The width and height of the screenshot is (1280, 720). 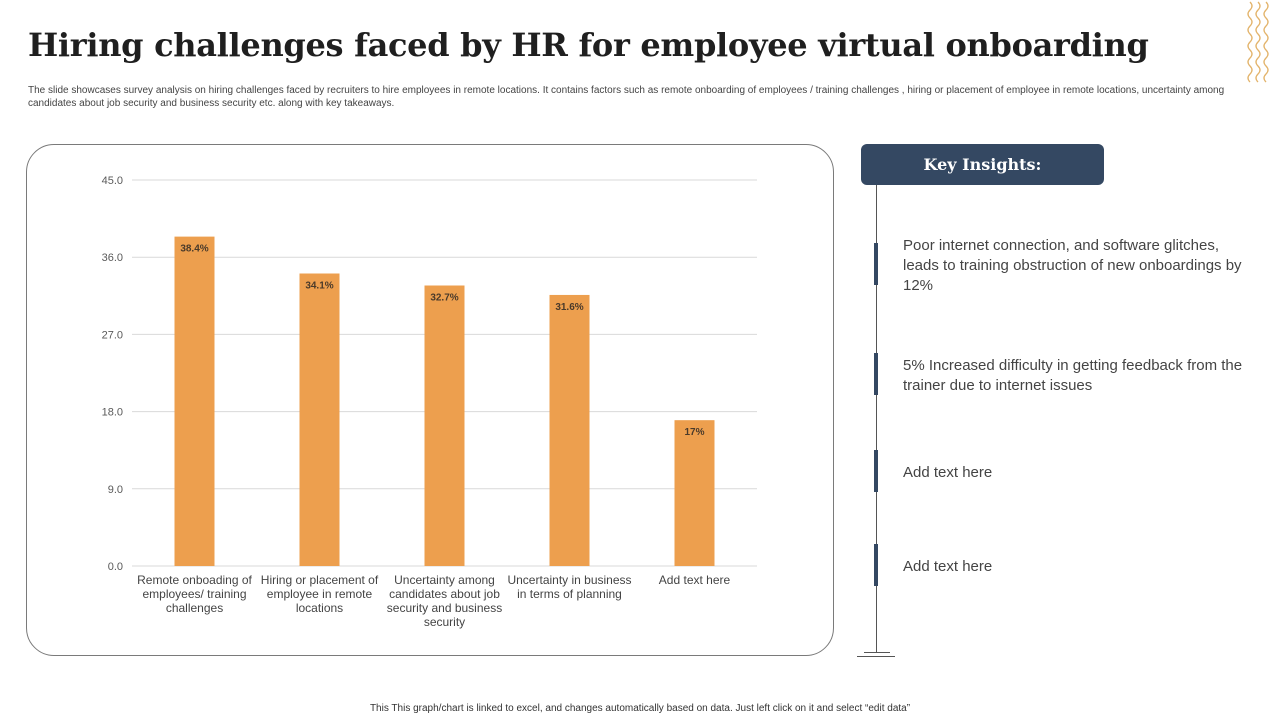 What do you see at coordinates (695, 580) in the screenshot?
I see `x-tick-label: Add text here` at bounding box center [695, 580].